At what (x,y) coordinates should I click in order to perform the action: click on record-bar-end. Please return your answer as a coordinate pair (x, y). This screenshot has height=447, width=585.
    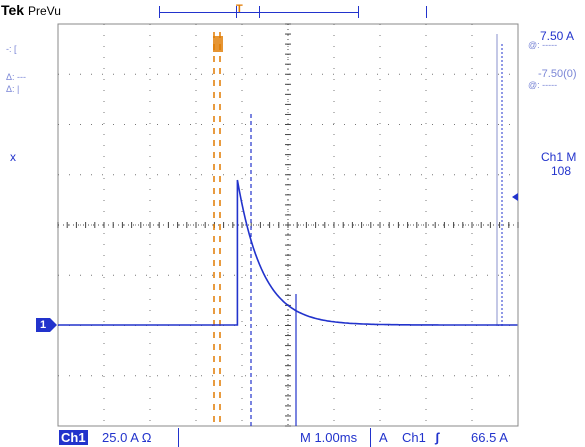
    Looking at the image, I should click on (426, 12).